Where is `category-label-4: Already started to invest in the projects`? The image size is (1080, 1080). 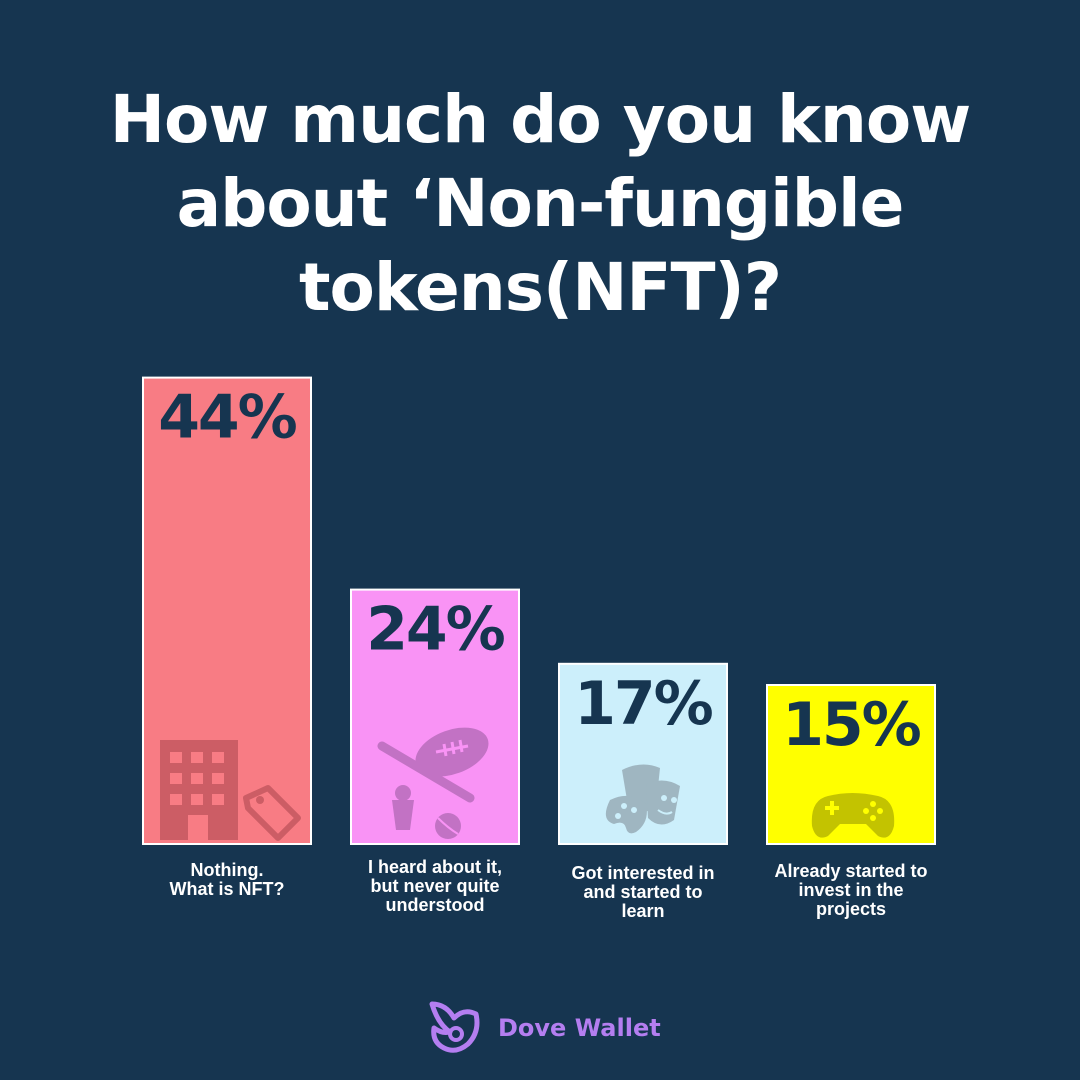 category-label-4: Already started to invest in the projects is located at coordinates (851, 890).